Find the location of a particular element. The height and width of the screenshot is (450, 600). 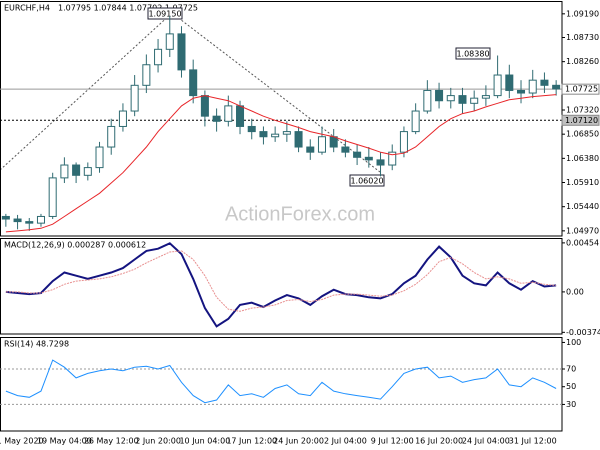

x-tick-label: 24 Jun 20:00 is located at coordinates (298, 441).